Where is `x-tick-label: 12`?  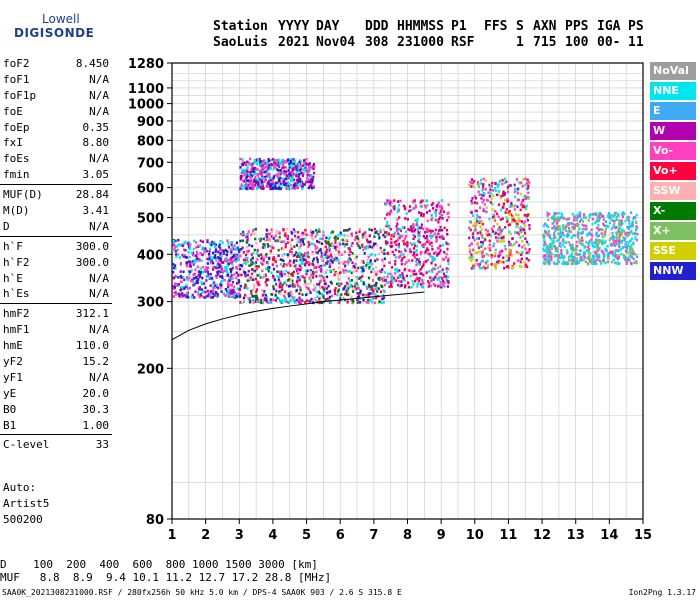
x-tick-label: 12 is located at coordinates (542, 535).